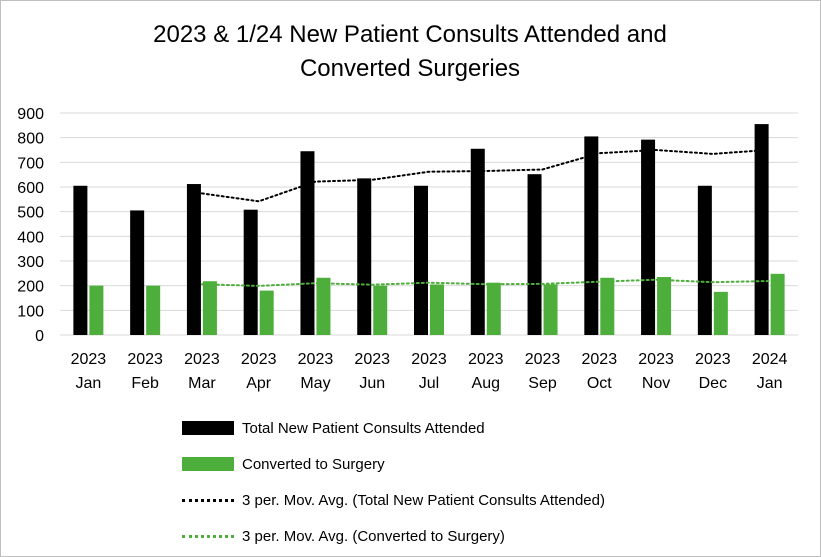 The width and height of the screenshot is (821, 557). What do you see at coordinates (202, 383) in the screenshot?
I see `x-tick-month: Mar` at bounding box center [202, 383].